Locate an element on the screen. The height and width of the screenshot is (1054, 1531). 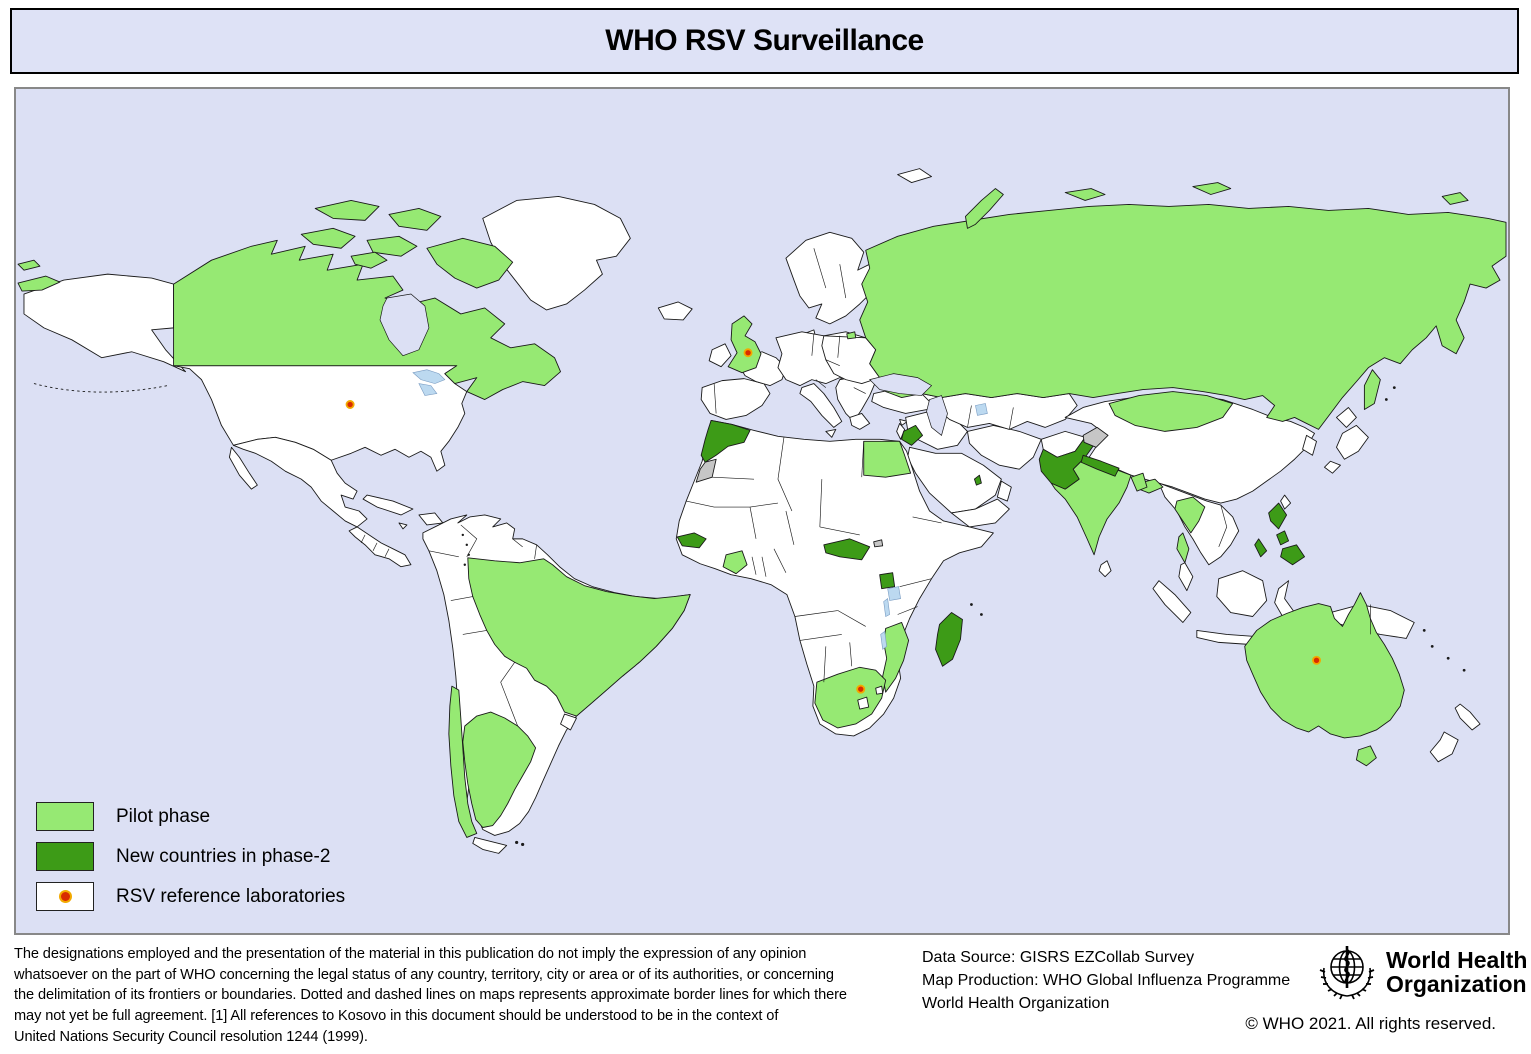
island-borneo is located at coordinates (1242, 593).